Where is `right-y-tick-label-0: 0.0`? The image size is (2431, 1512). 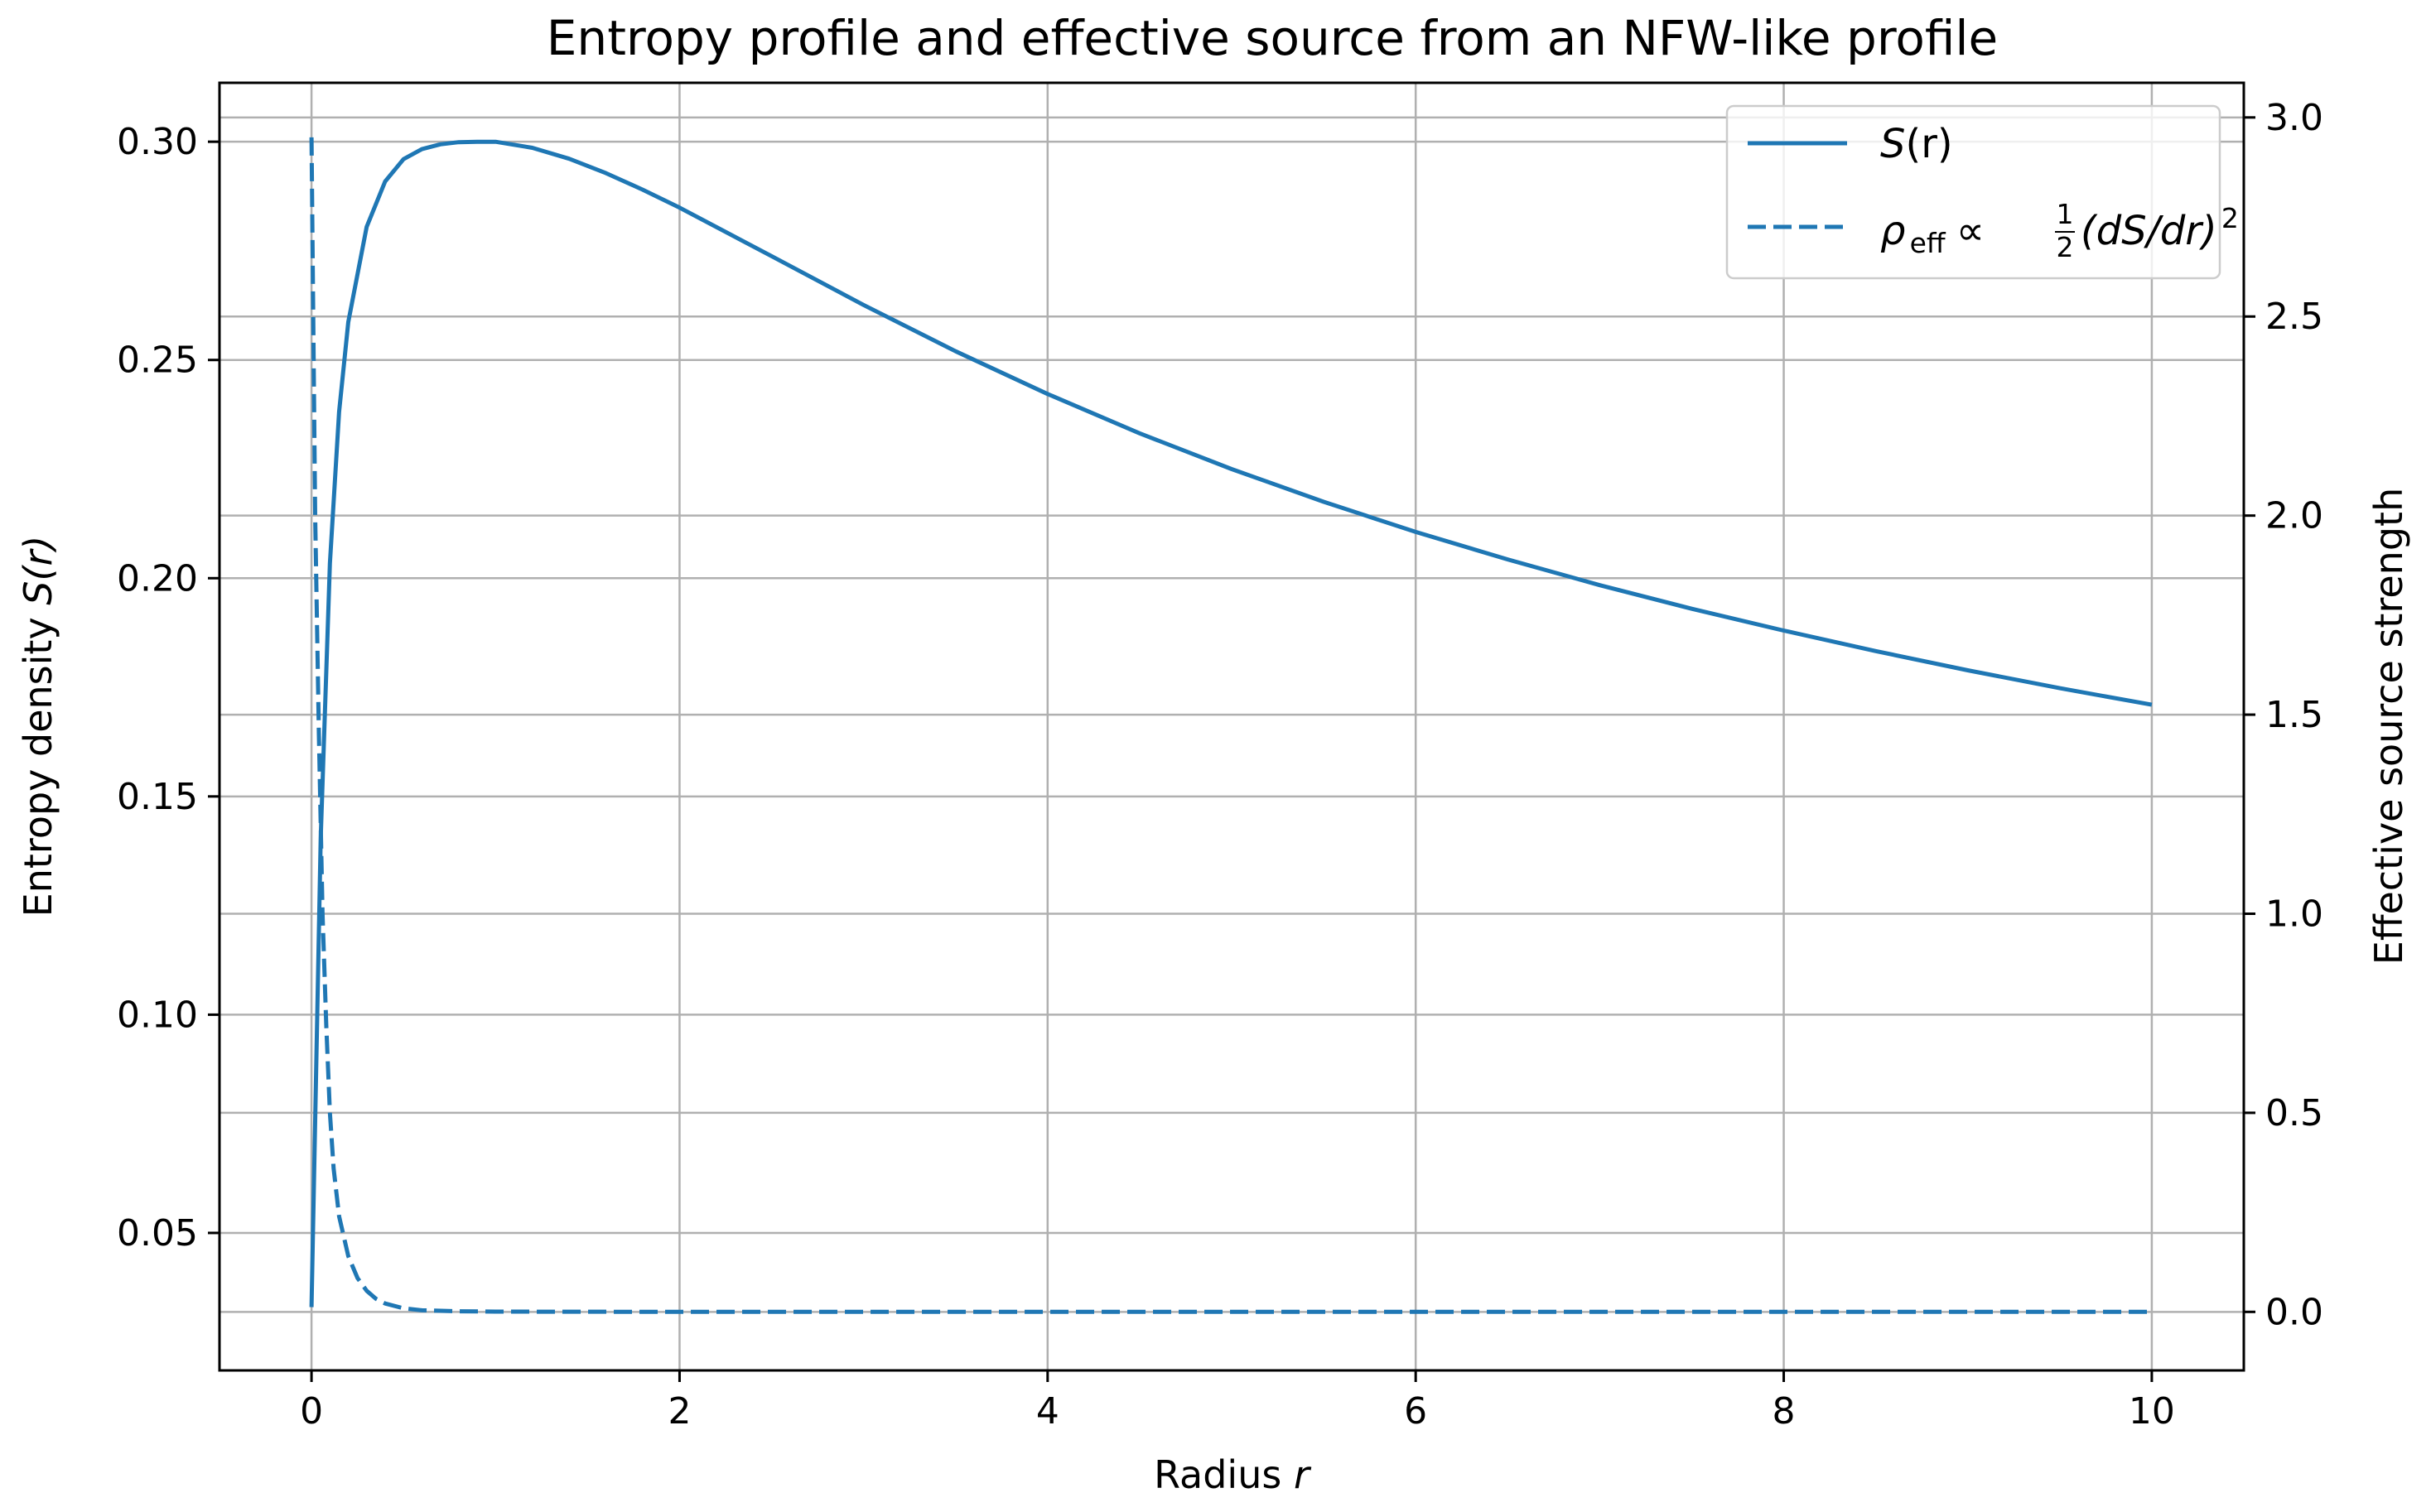 right-y-tick-label-0: 0.0 is located at coordinates (2294, 1312).